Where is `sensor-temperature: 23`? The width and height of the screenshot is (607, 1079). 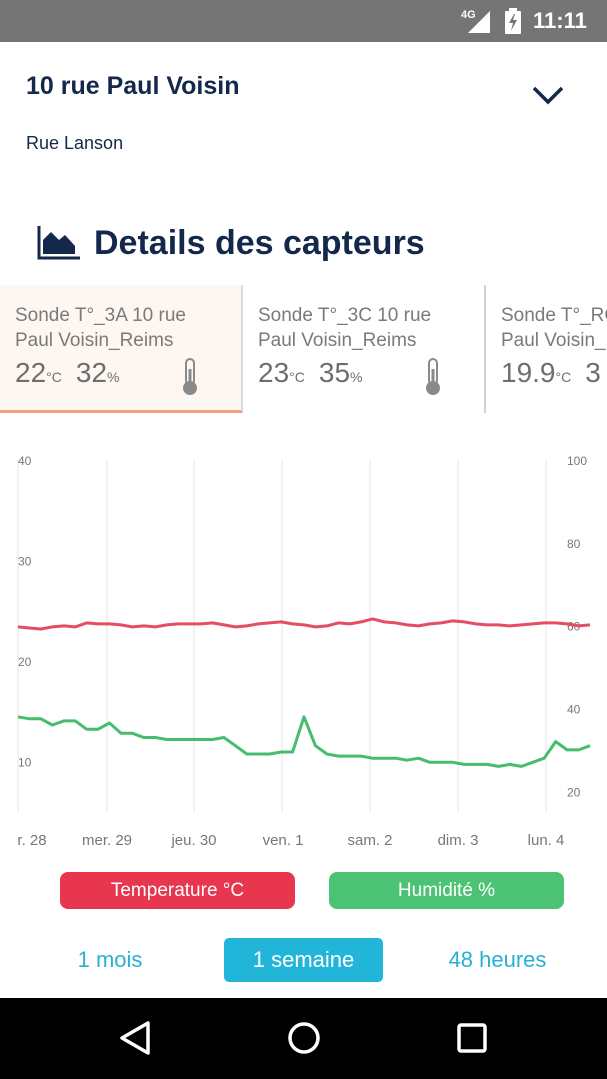
sensor-temperature: 23 is located at coordinates (274, 372).